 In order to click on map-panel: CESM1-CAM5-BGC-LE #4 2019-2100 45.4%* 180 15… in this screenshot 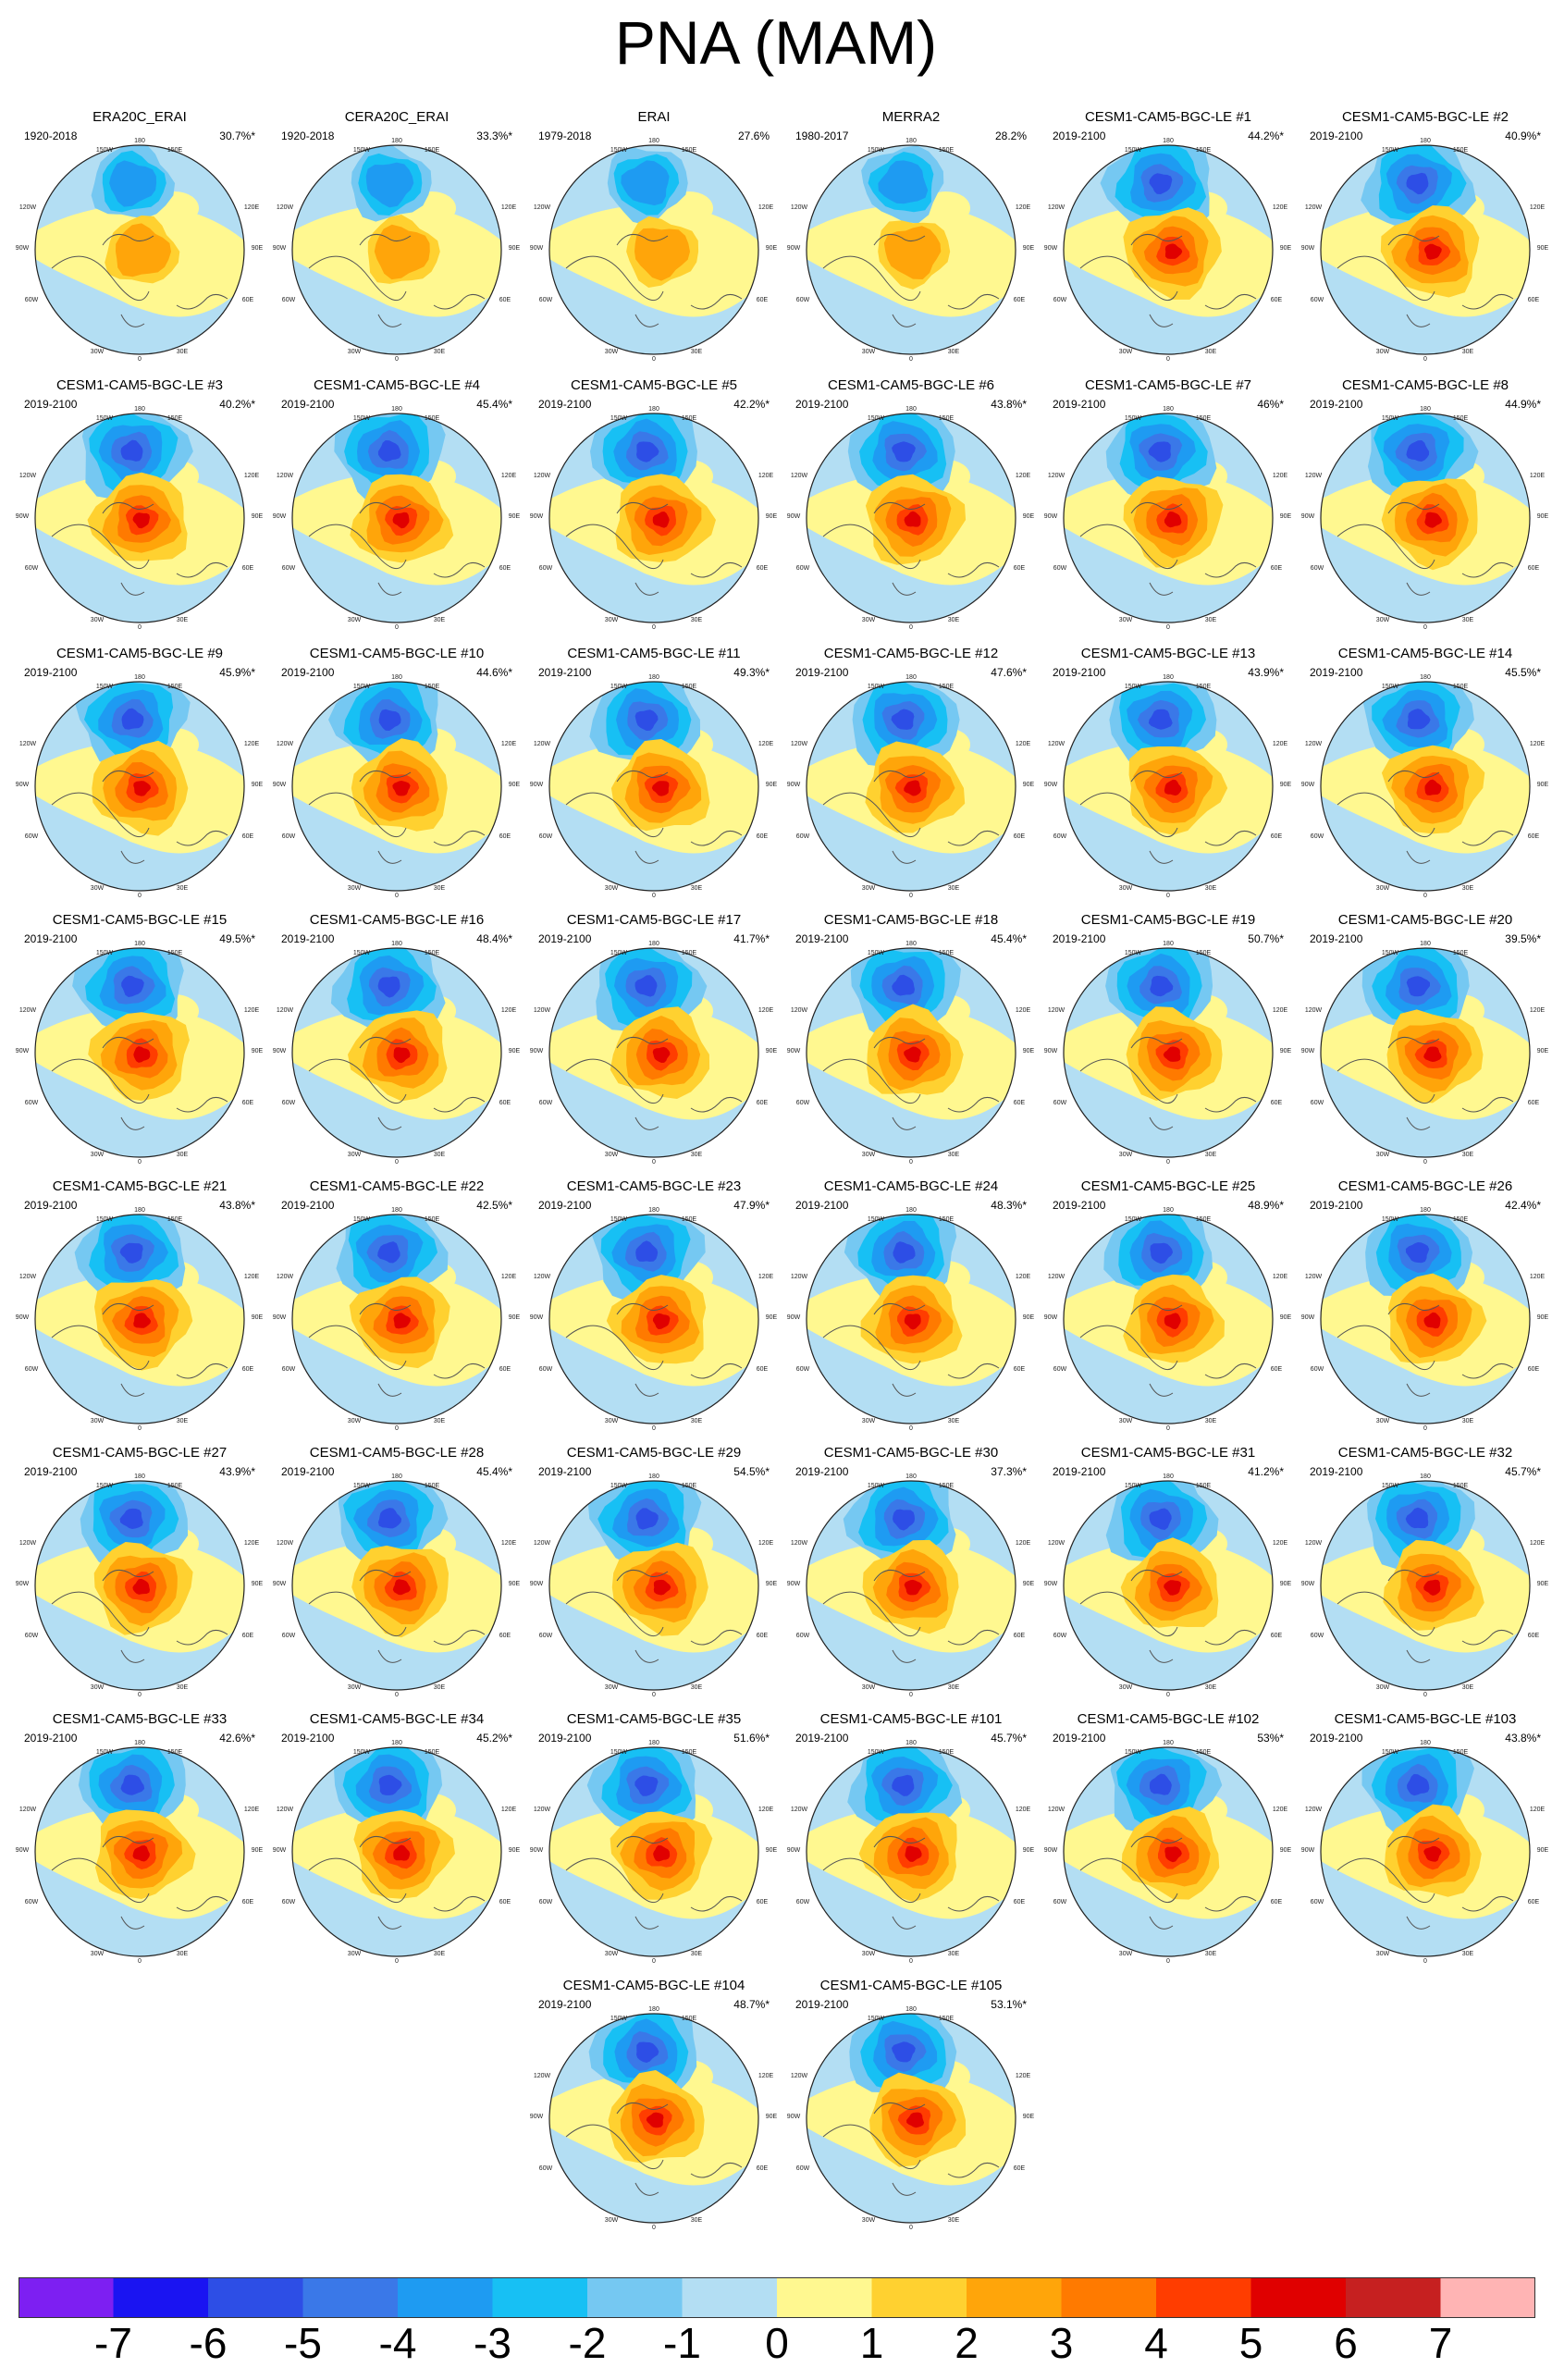, I will do `click(396, 506)`.